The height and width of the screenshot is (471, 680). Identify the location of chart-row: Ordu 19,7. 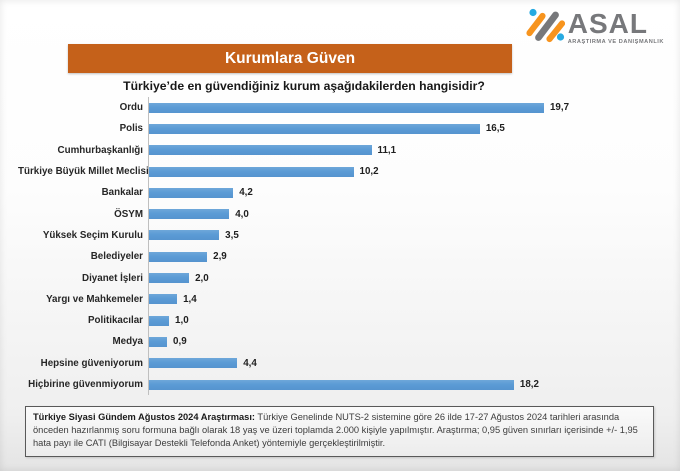
(340, 108).